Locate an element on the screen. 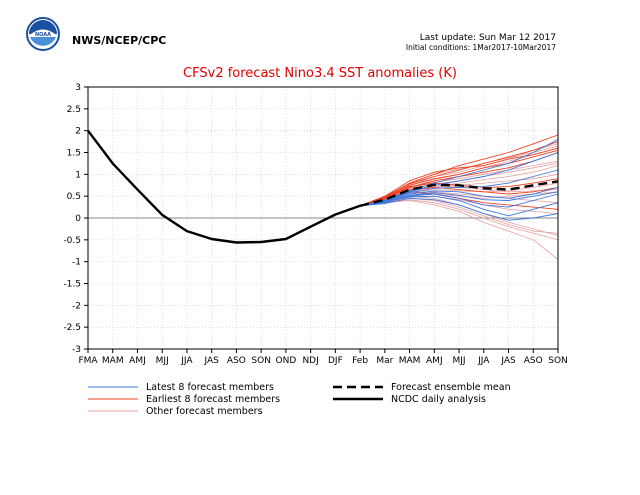 This screenshot has height=495, width=640. y-tick-label: -0.5 is located at coordinates (72, 241).